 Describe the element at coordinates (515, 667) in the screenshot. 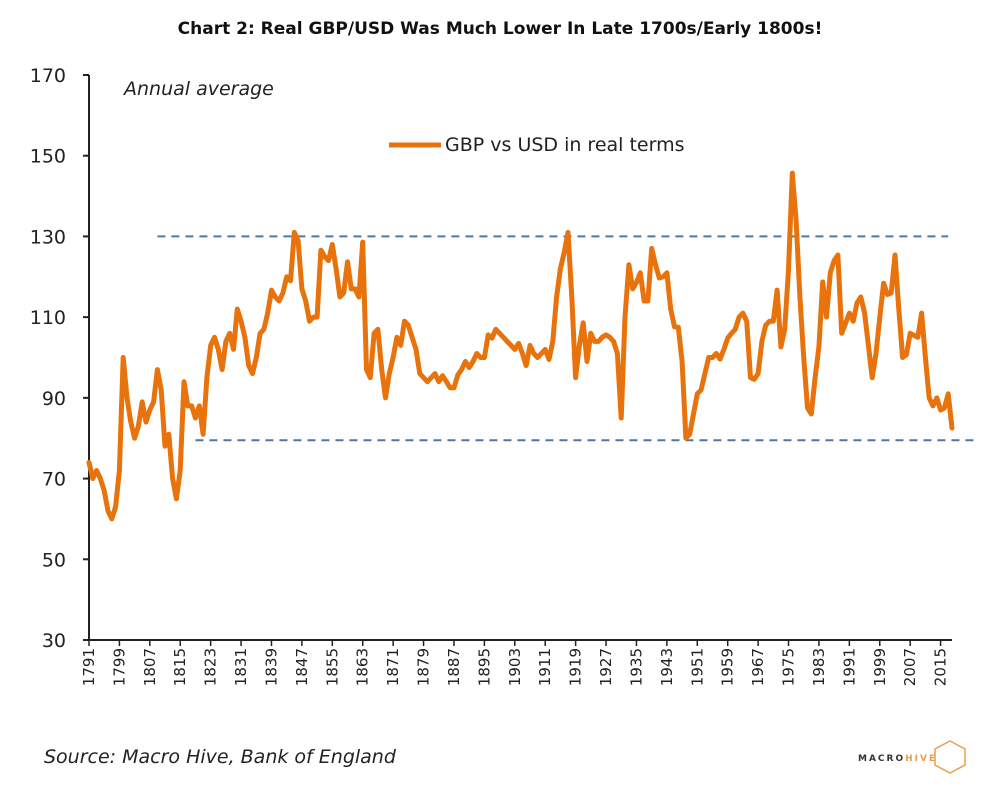

I see `x-tick-label: 1903` at that location.